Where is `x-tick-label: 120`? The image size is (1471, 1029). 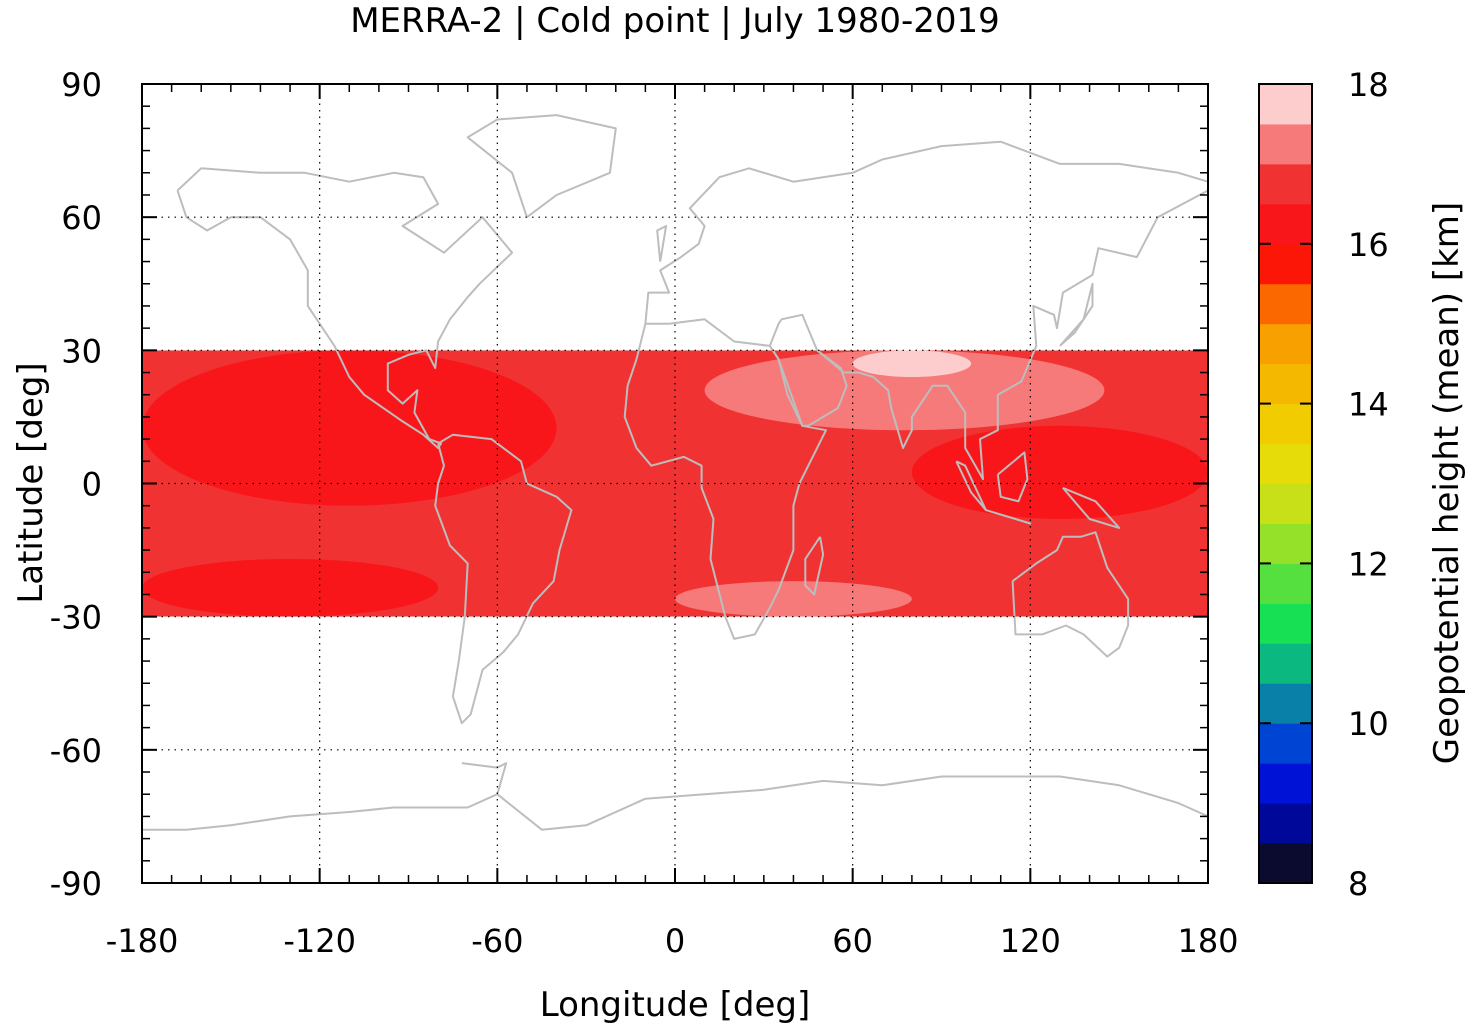
x-tick-label: 120 is located at coordinates (1030, 941).